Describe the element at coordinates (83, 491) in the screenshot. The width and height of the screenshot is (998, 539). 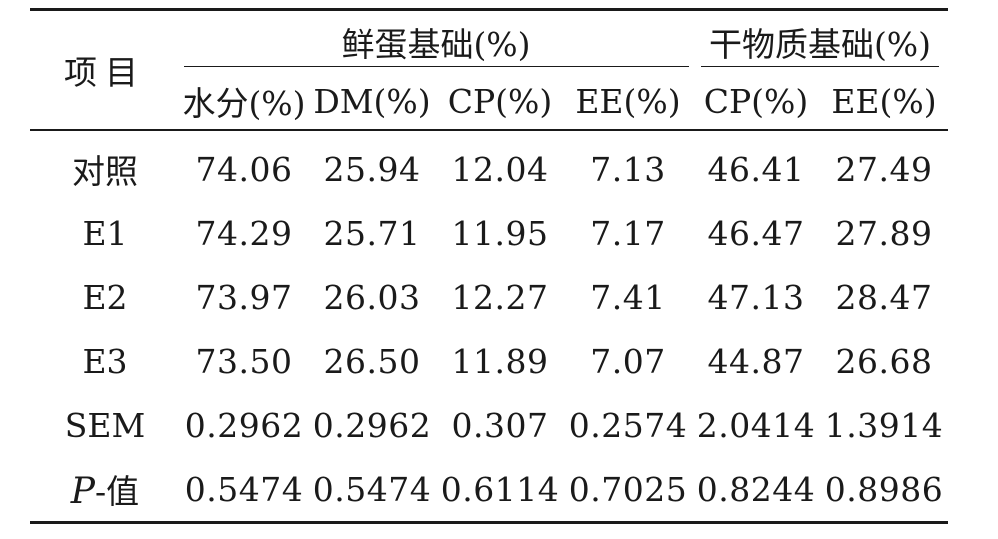
I see `row-label-italic: P` at that location.